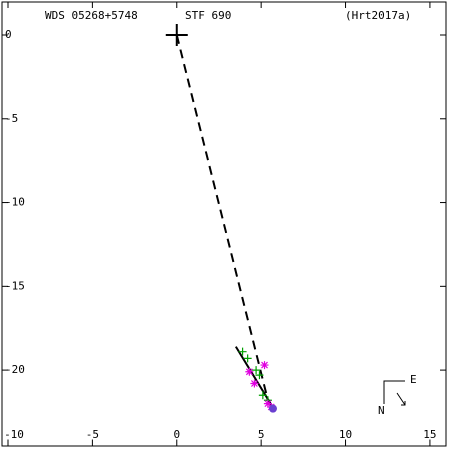 This screenshot has width=450, height=454. What do you see at coordinates (15, 202) in the screenshot?
I see `y-tick-label: -10` at bounding box center [15, 202].